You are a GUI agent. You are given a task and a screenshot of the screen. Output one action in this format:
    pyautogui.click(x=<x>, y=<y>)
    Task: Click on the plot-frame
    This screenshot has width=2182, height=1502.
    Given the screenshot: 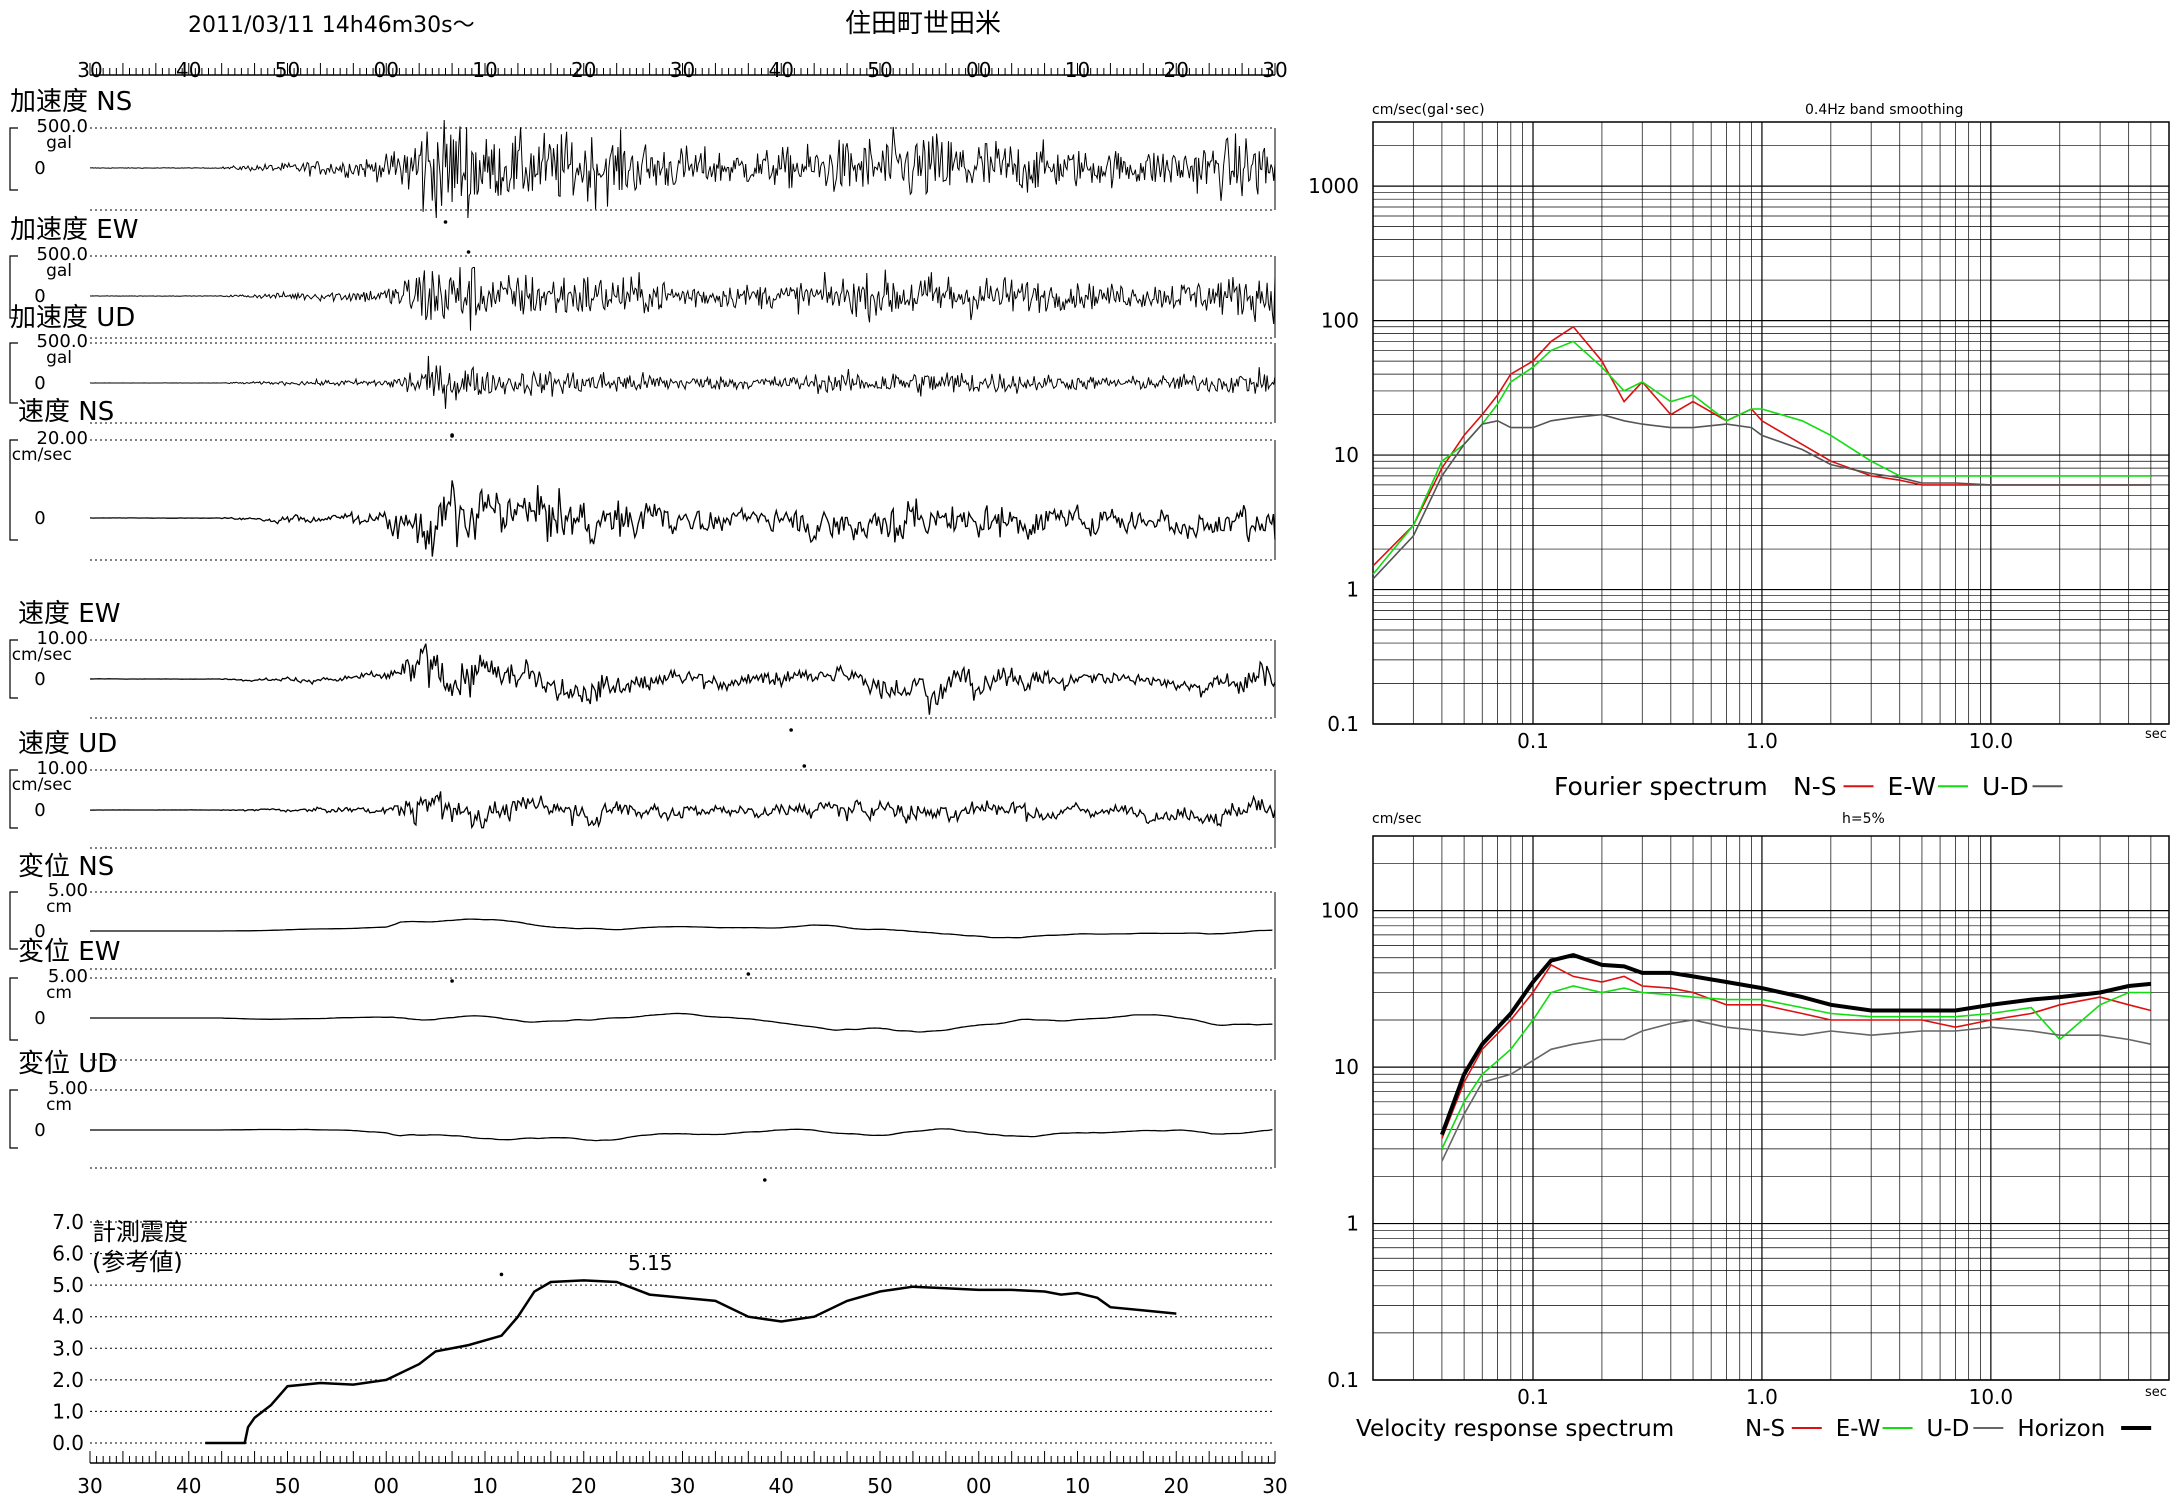 What is the action you would take?
    pyautogui.click(x=1771, y=423)
    